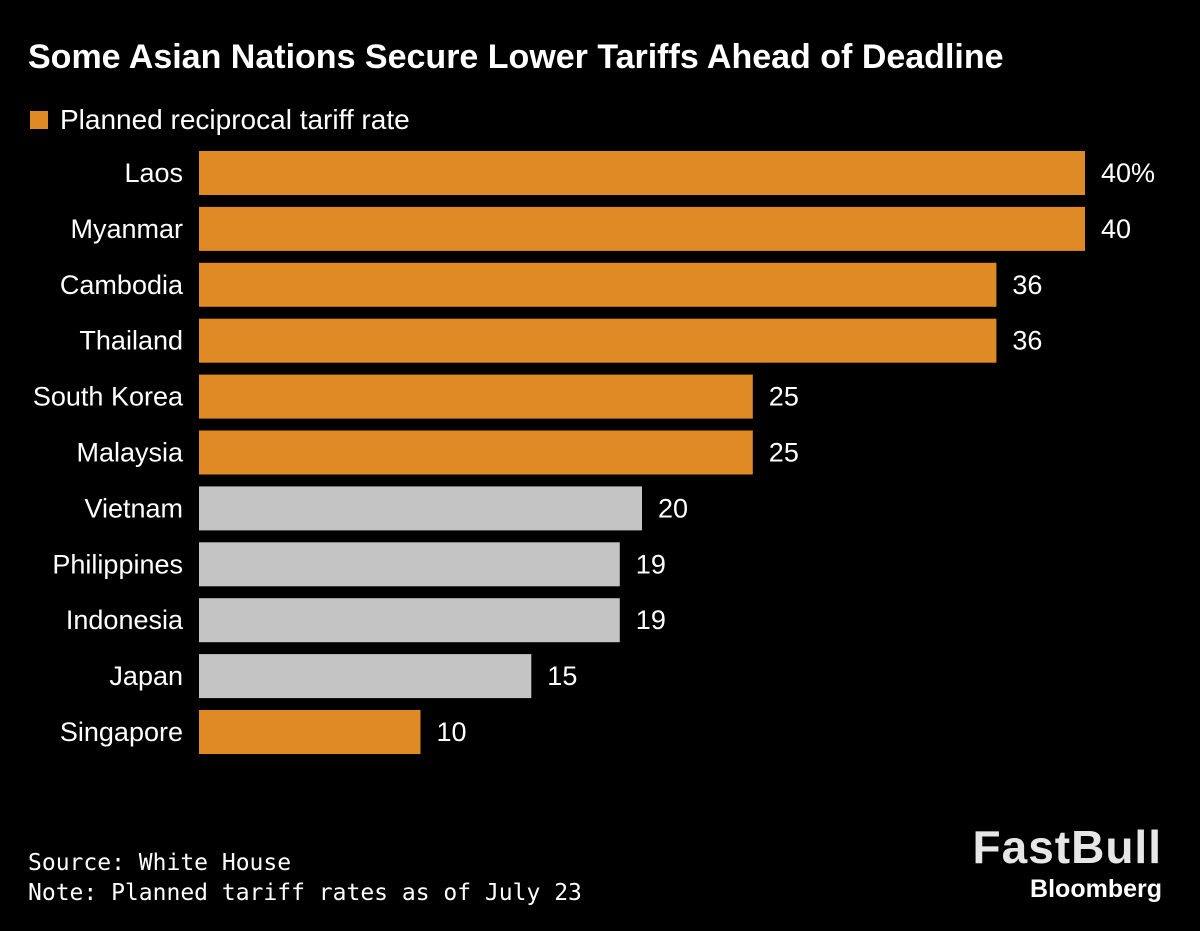 Image resolution: width=1200 pixels, height=931 pixels. What do you see at coordinates (130, 453) in the screenshot?
I see `category-label: Malaysia` at bounding box center [130, 453].